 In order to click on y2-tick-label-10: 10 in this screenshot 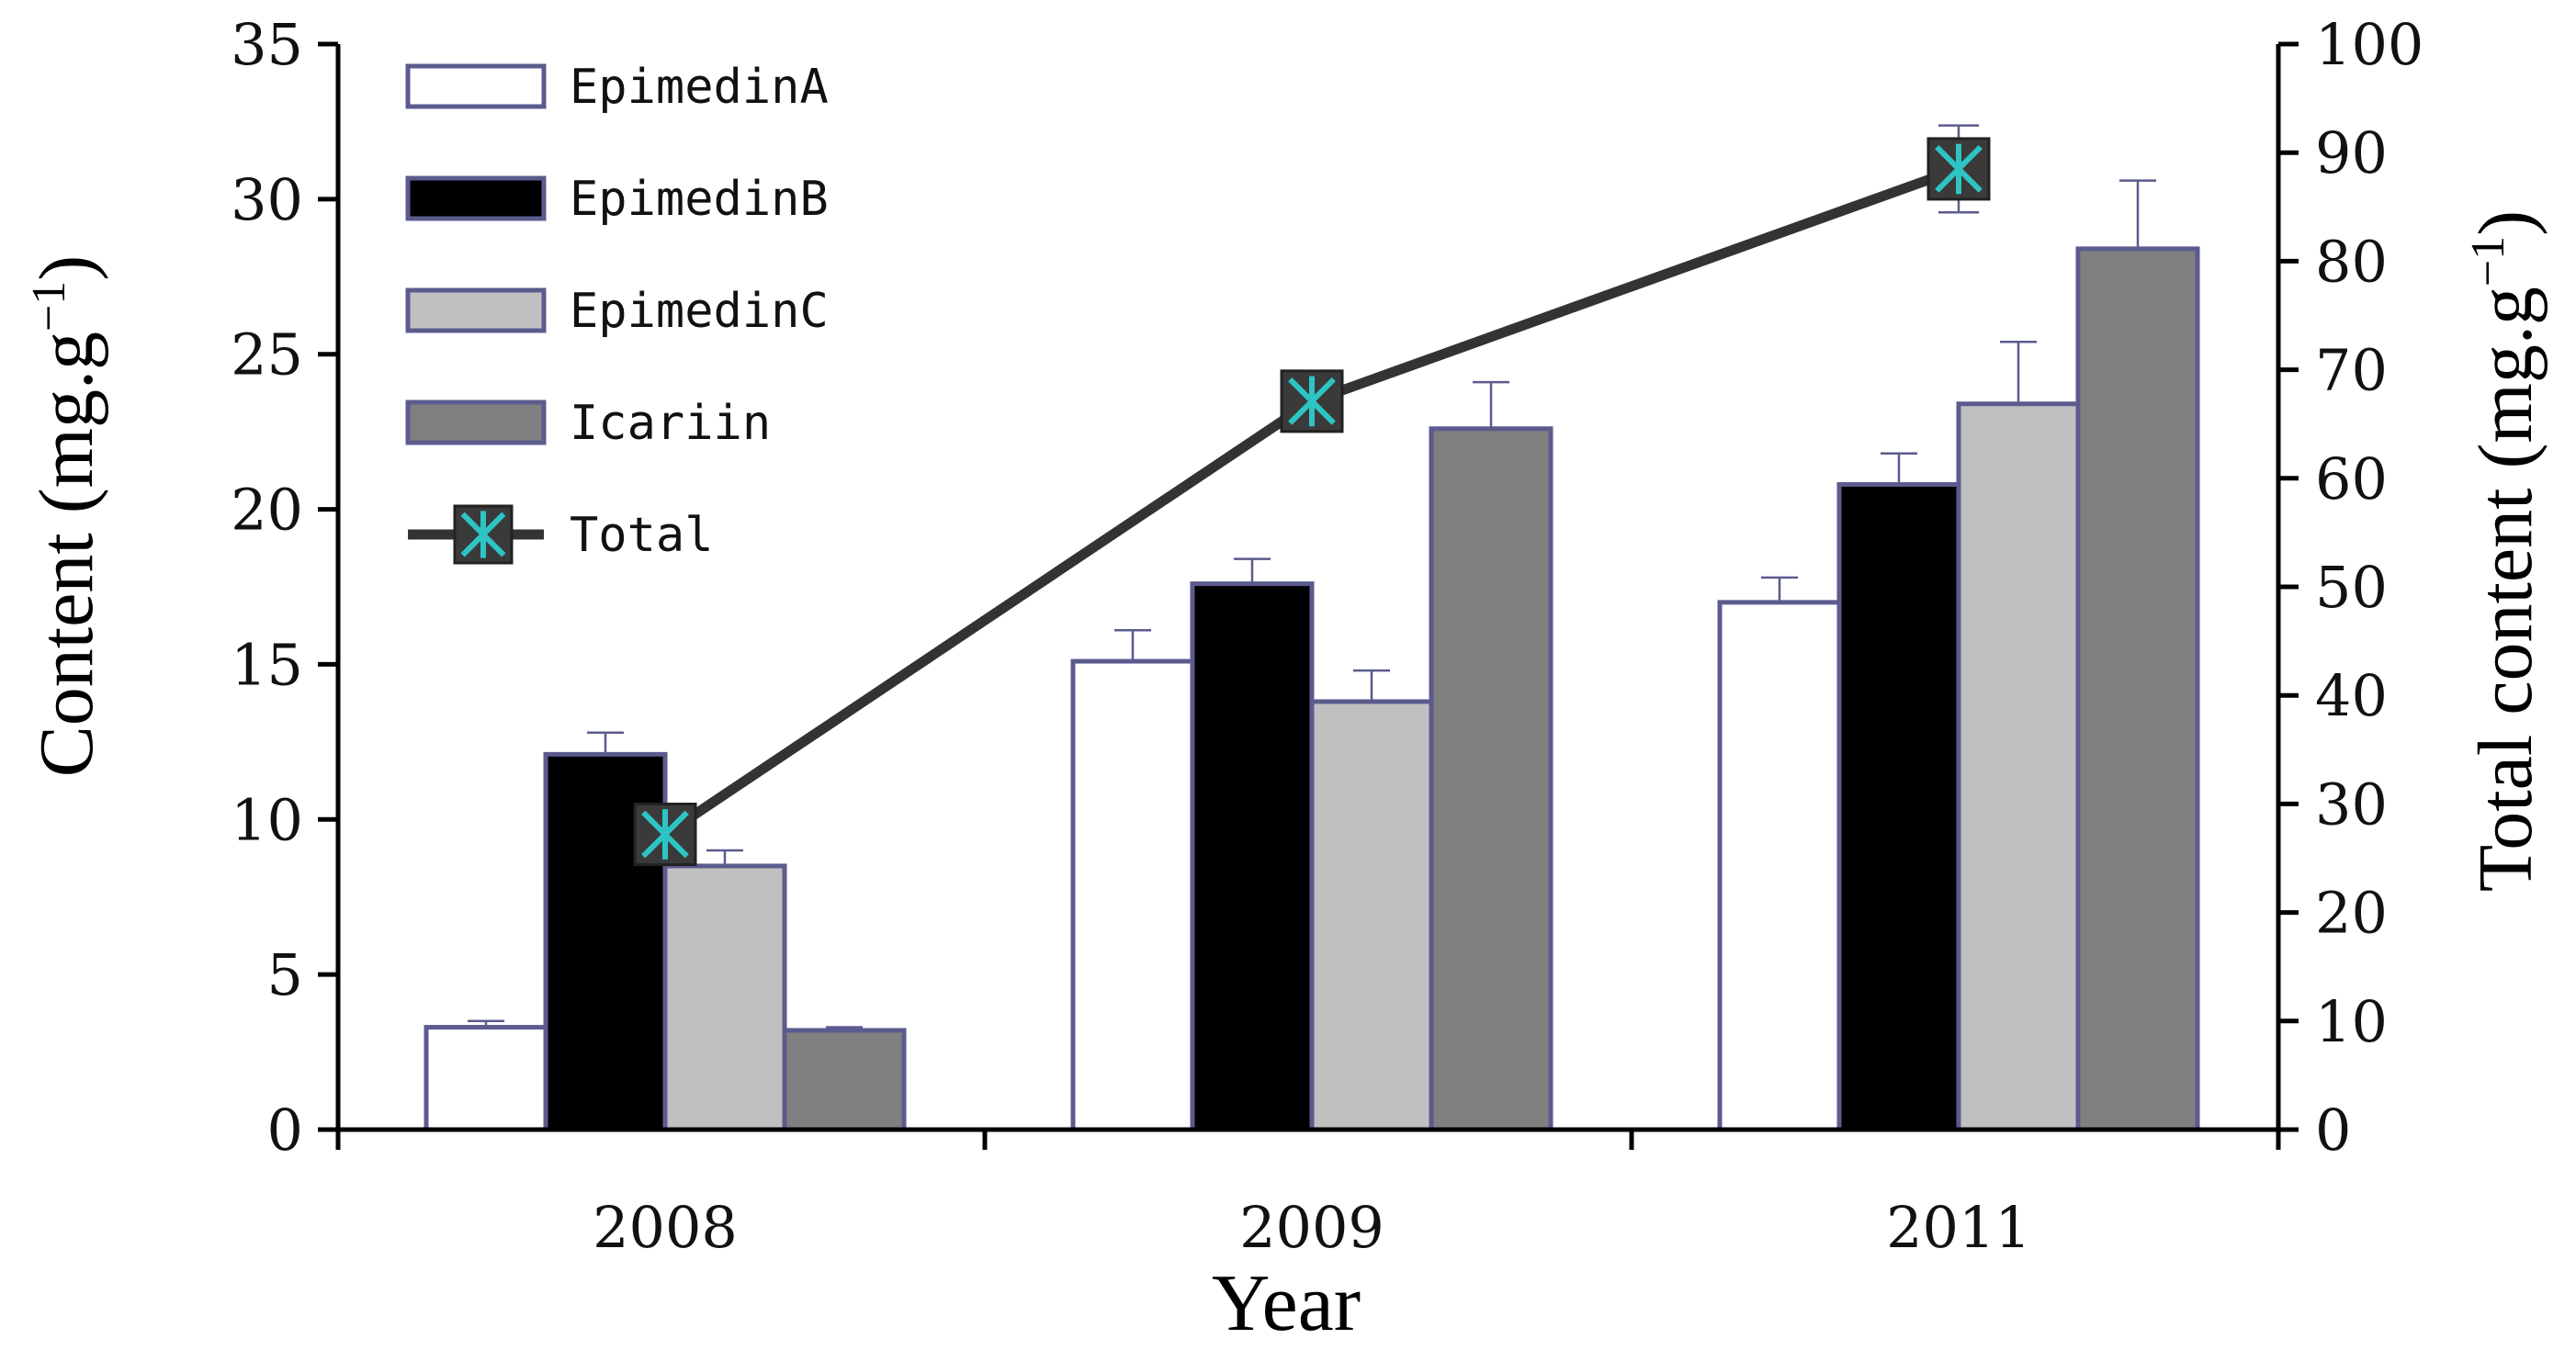, I will do `click(2351, 1021)`.